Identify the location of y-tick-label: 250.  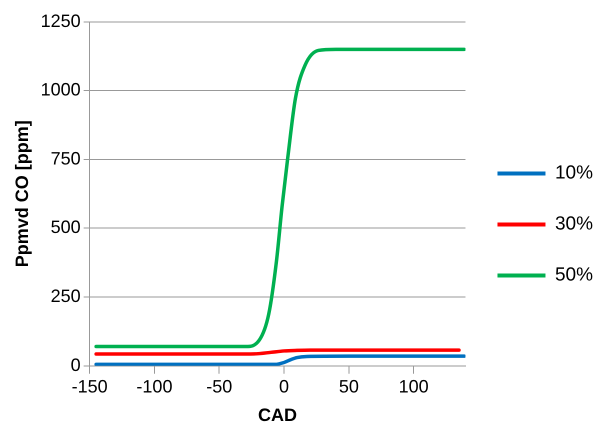
(65, 296).